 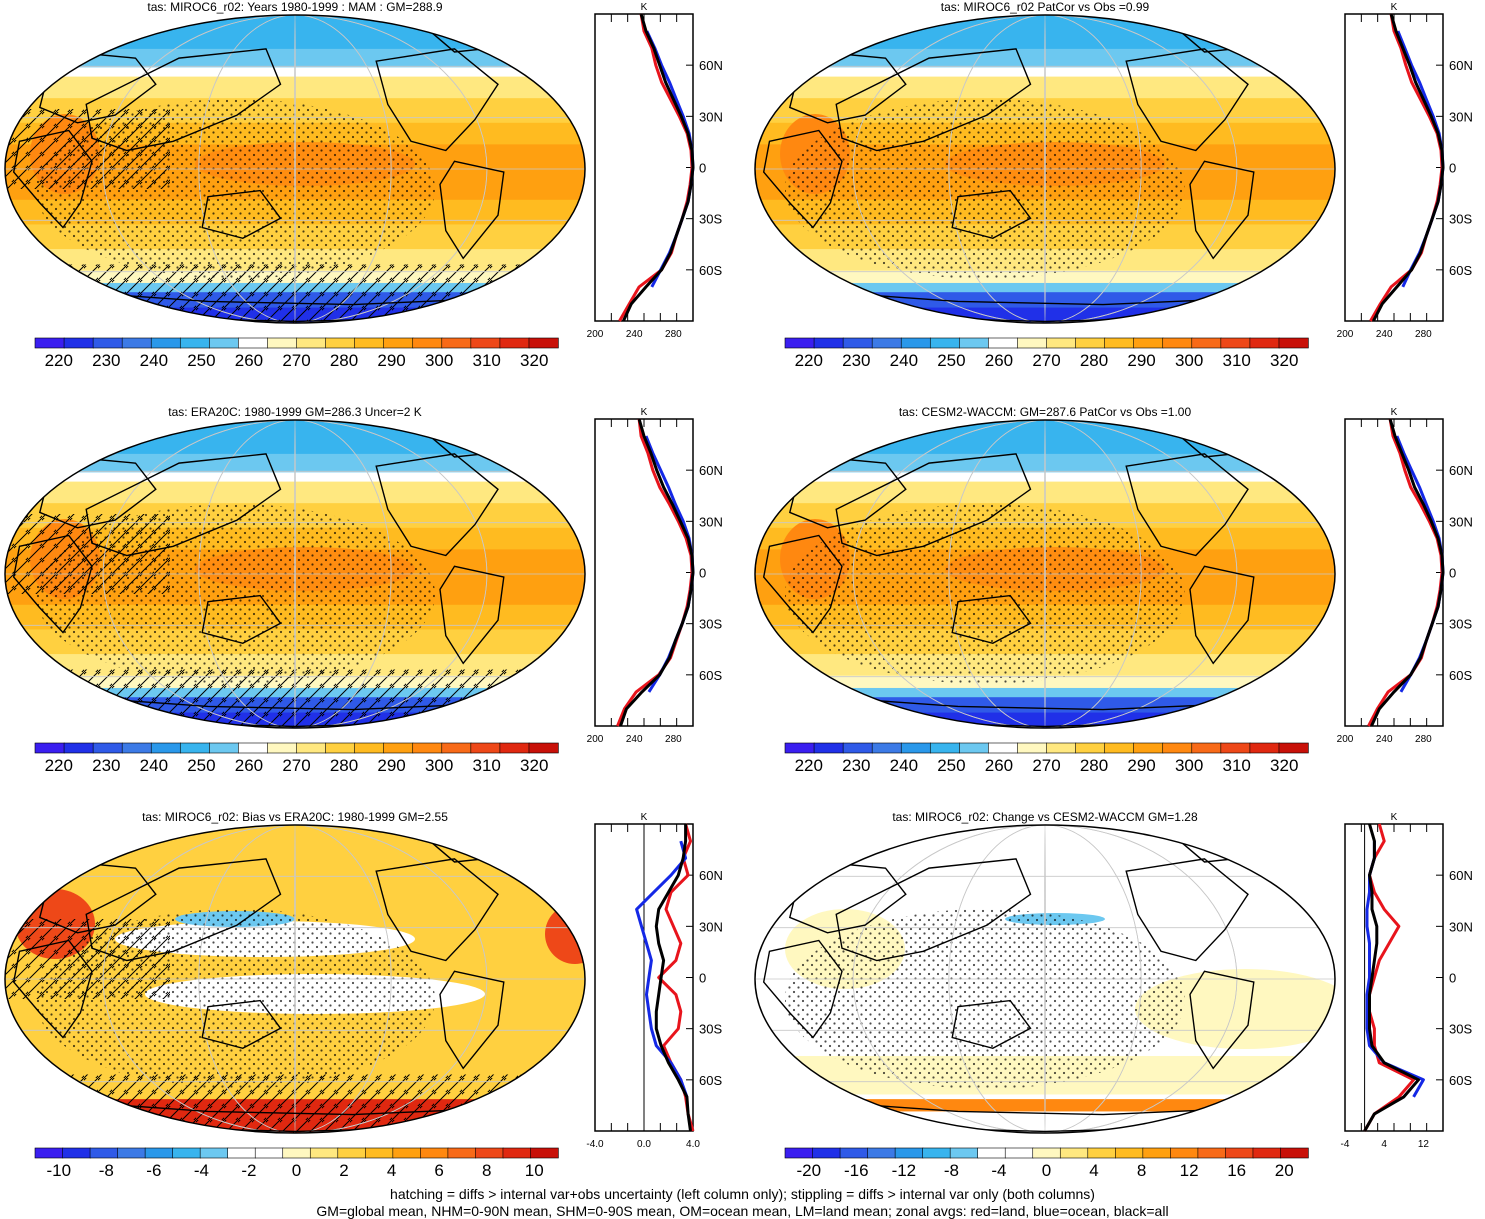 I want to click on field-weak, so click(x=1235, y=1009).